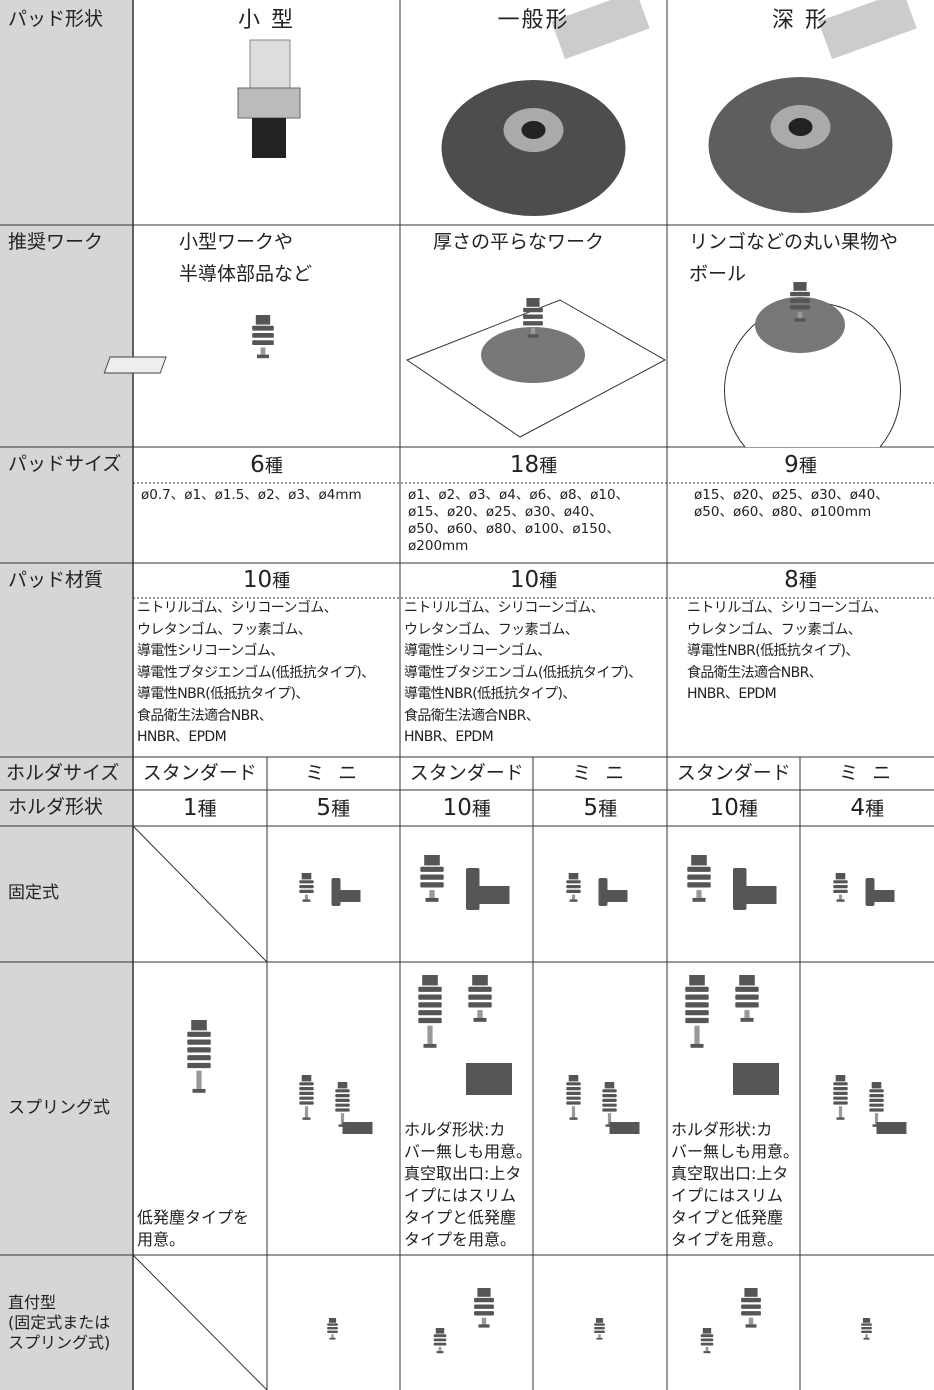 The width and height of the screenshot is (934, 1390). What do you see at coordinates (718, 274) in the screenshot?
I see `work-text: ボール` at bounding box center [718, 274].